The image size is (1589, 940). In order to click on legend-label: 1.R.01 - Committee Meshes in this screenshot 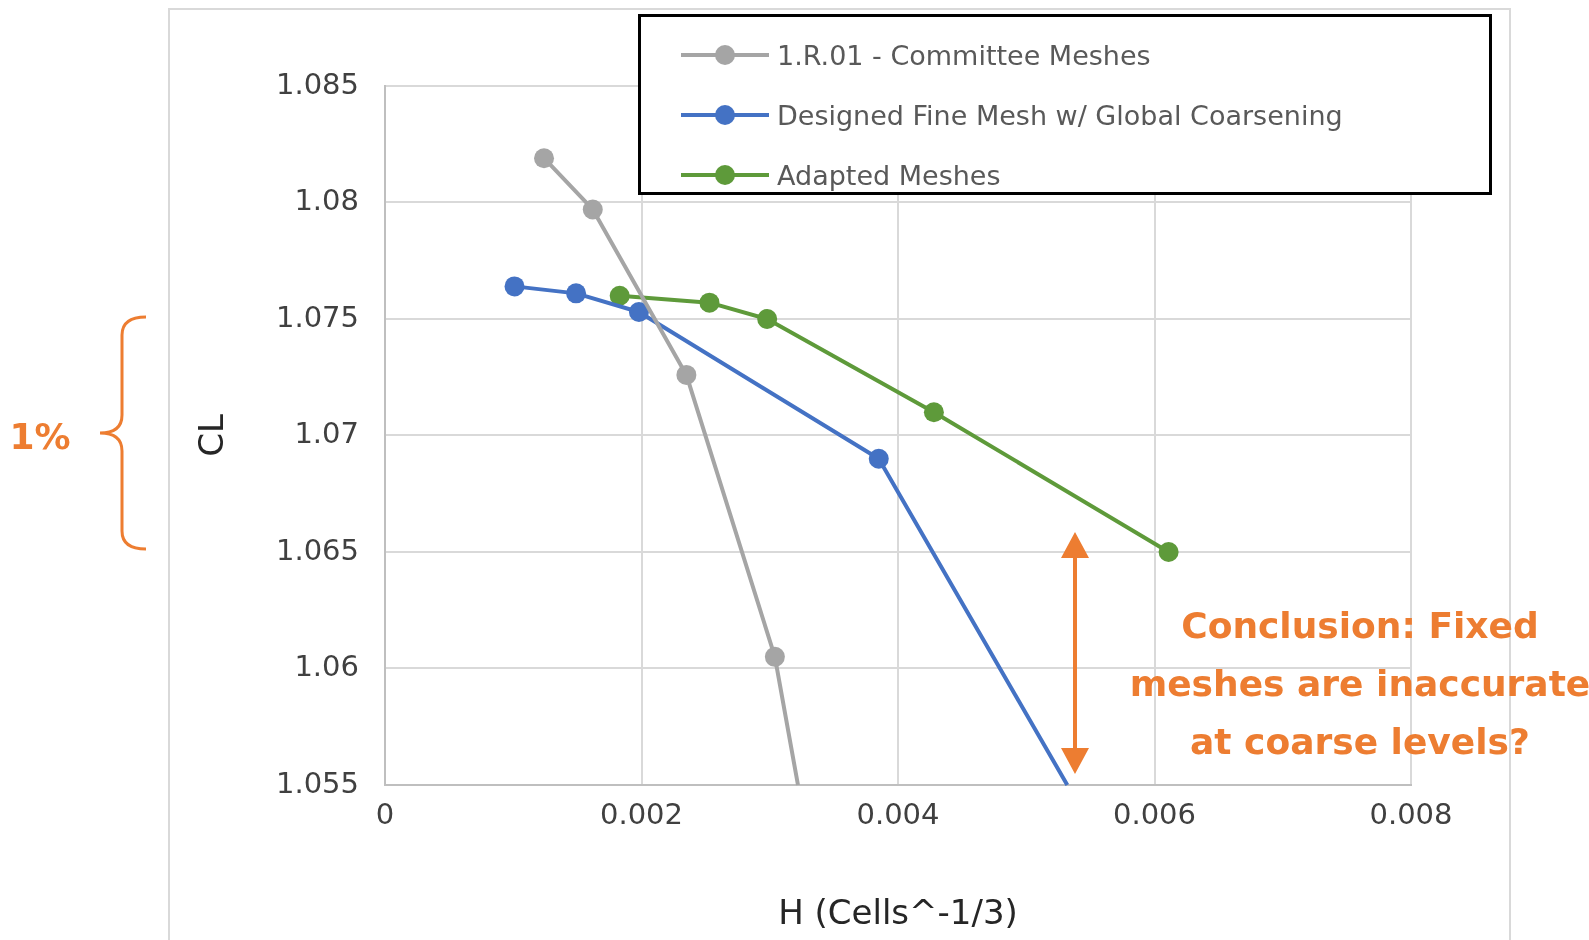, I will do `click(964, 55)`.